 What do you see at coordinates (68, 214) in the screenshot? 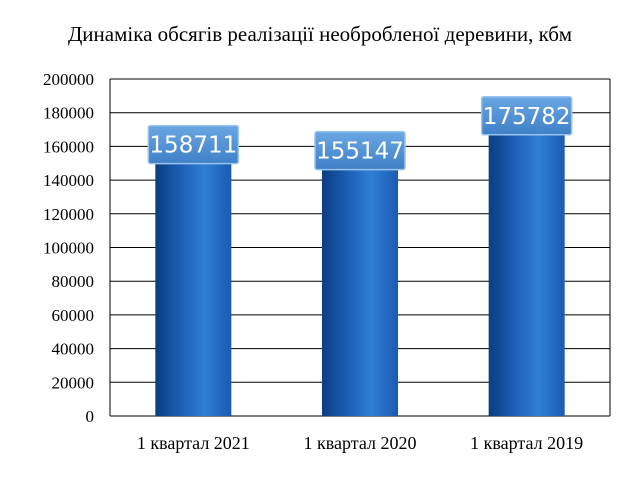
I see `y-tick-label: 120000` at bounding box center [68, 214].